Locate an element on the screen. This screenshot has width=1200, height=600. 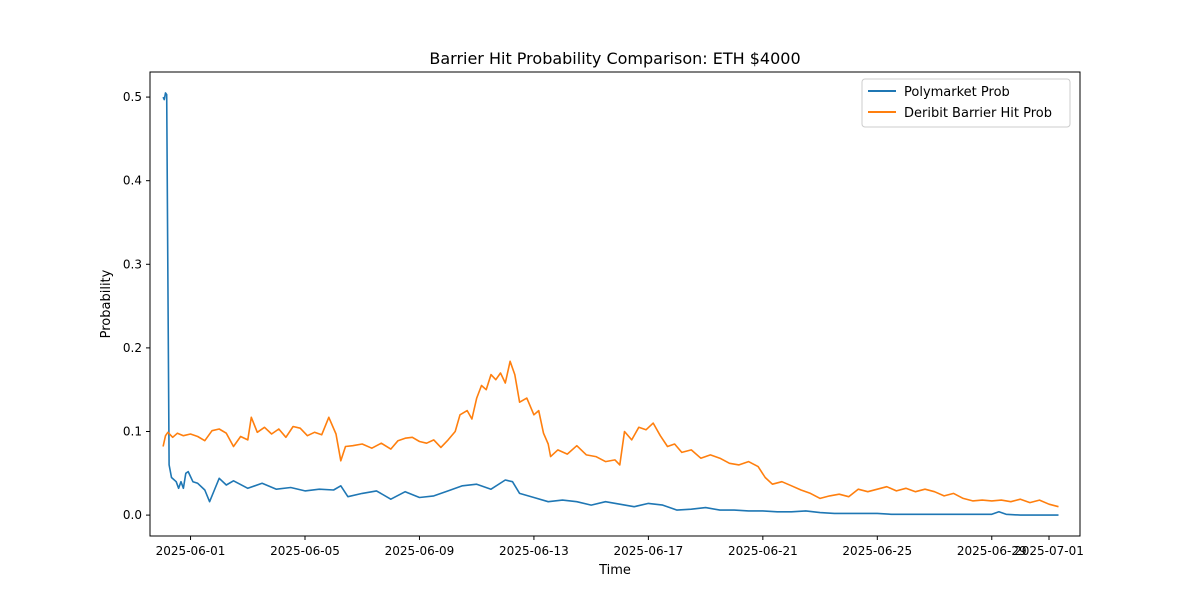
x-tick-label: 2025-06-01 is located at coordinates (191, 551).